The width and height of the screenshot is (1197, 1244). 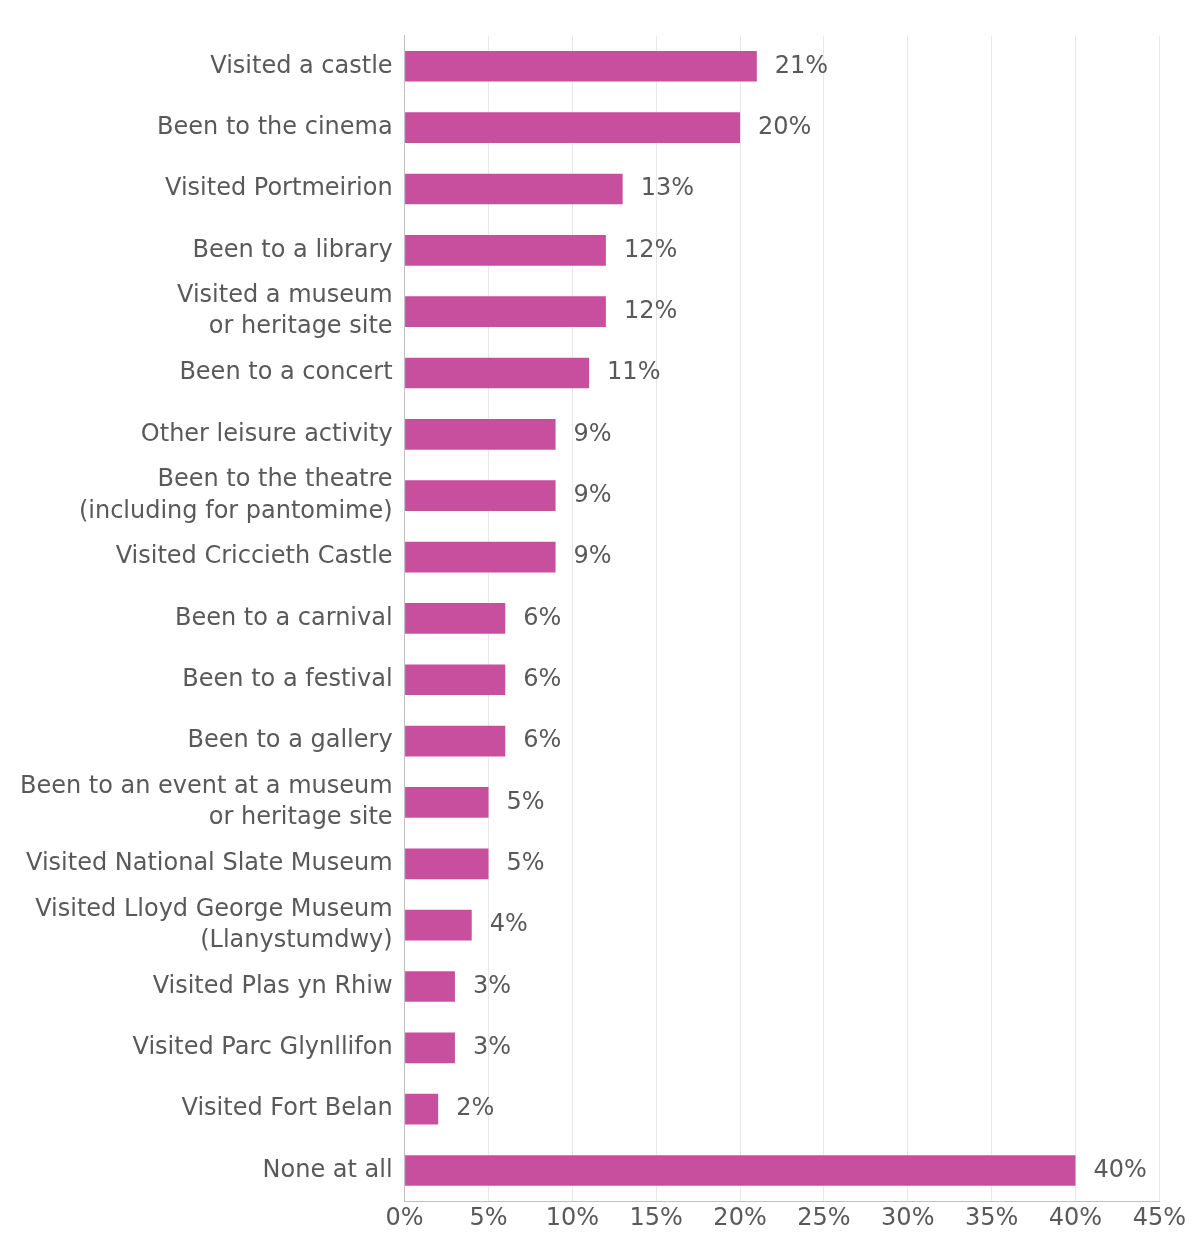 What do you see at coordinates (801, 64) in the screenshot?
I see `data-label: 21%` at bounding box center [801, 64].